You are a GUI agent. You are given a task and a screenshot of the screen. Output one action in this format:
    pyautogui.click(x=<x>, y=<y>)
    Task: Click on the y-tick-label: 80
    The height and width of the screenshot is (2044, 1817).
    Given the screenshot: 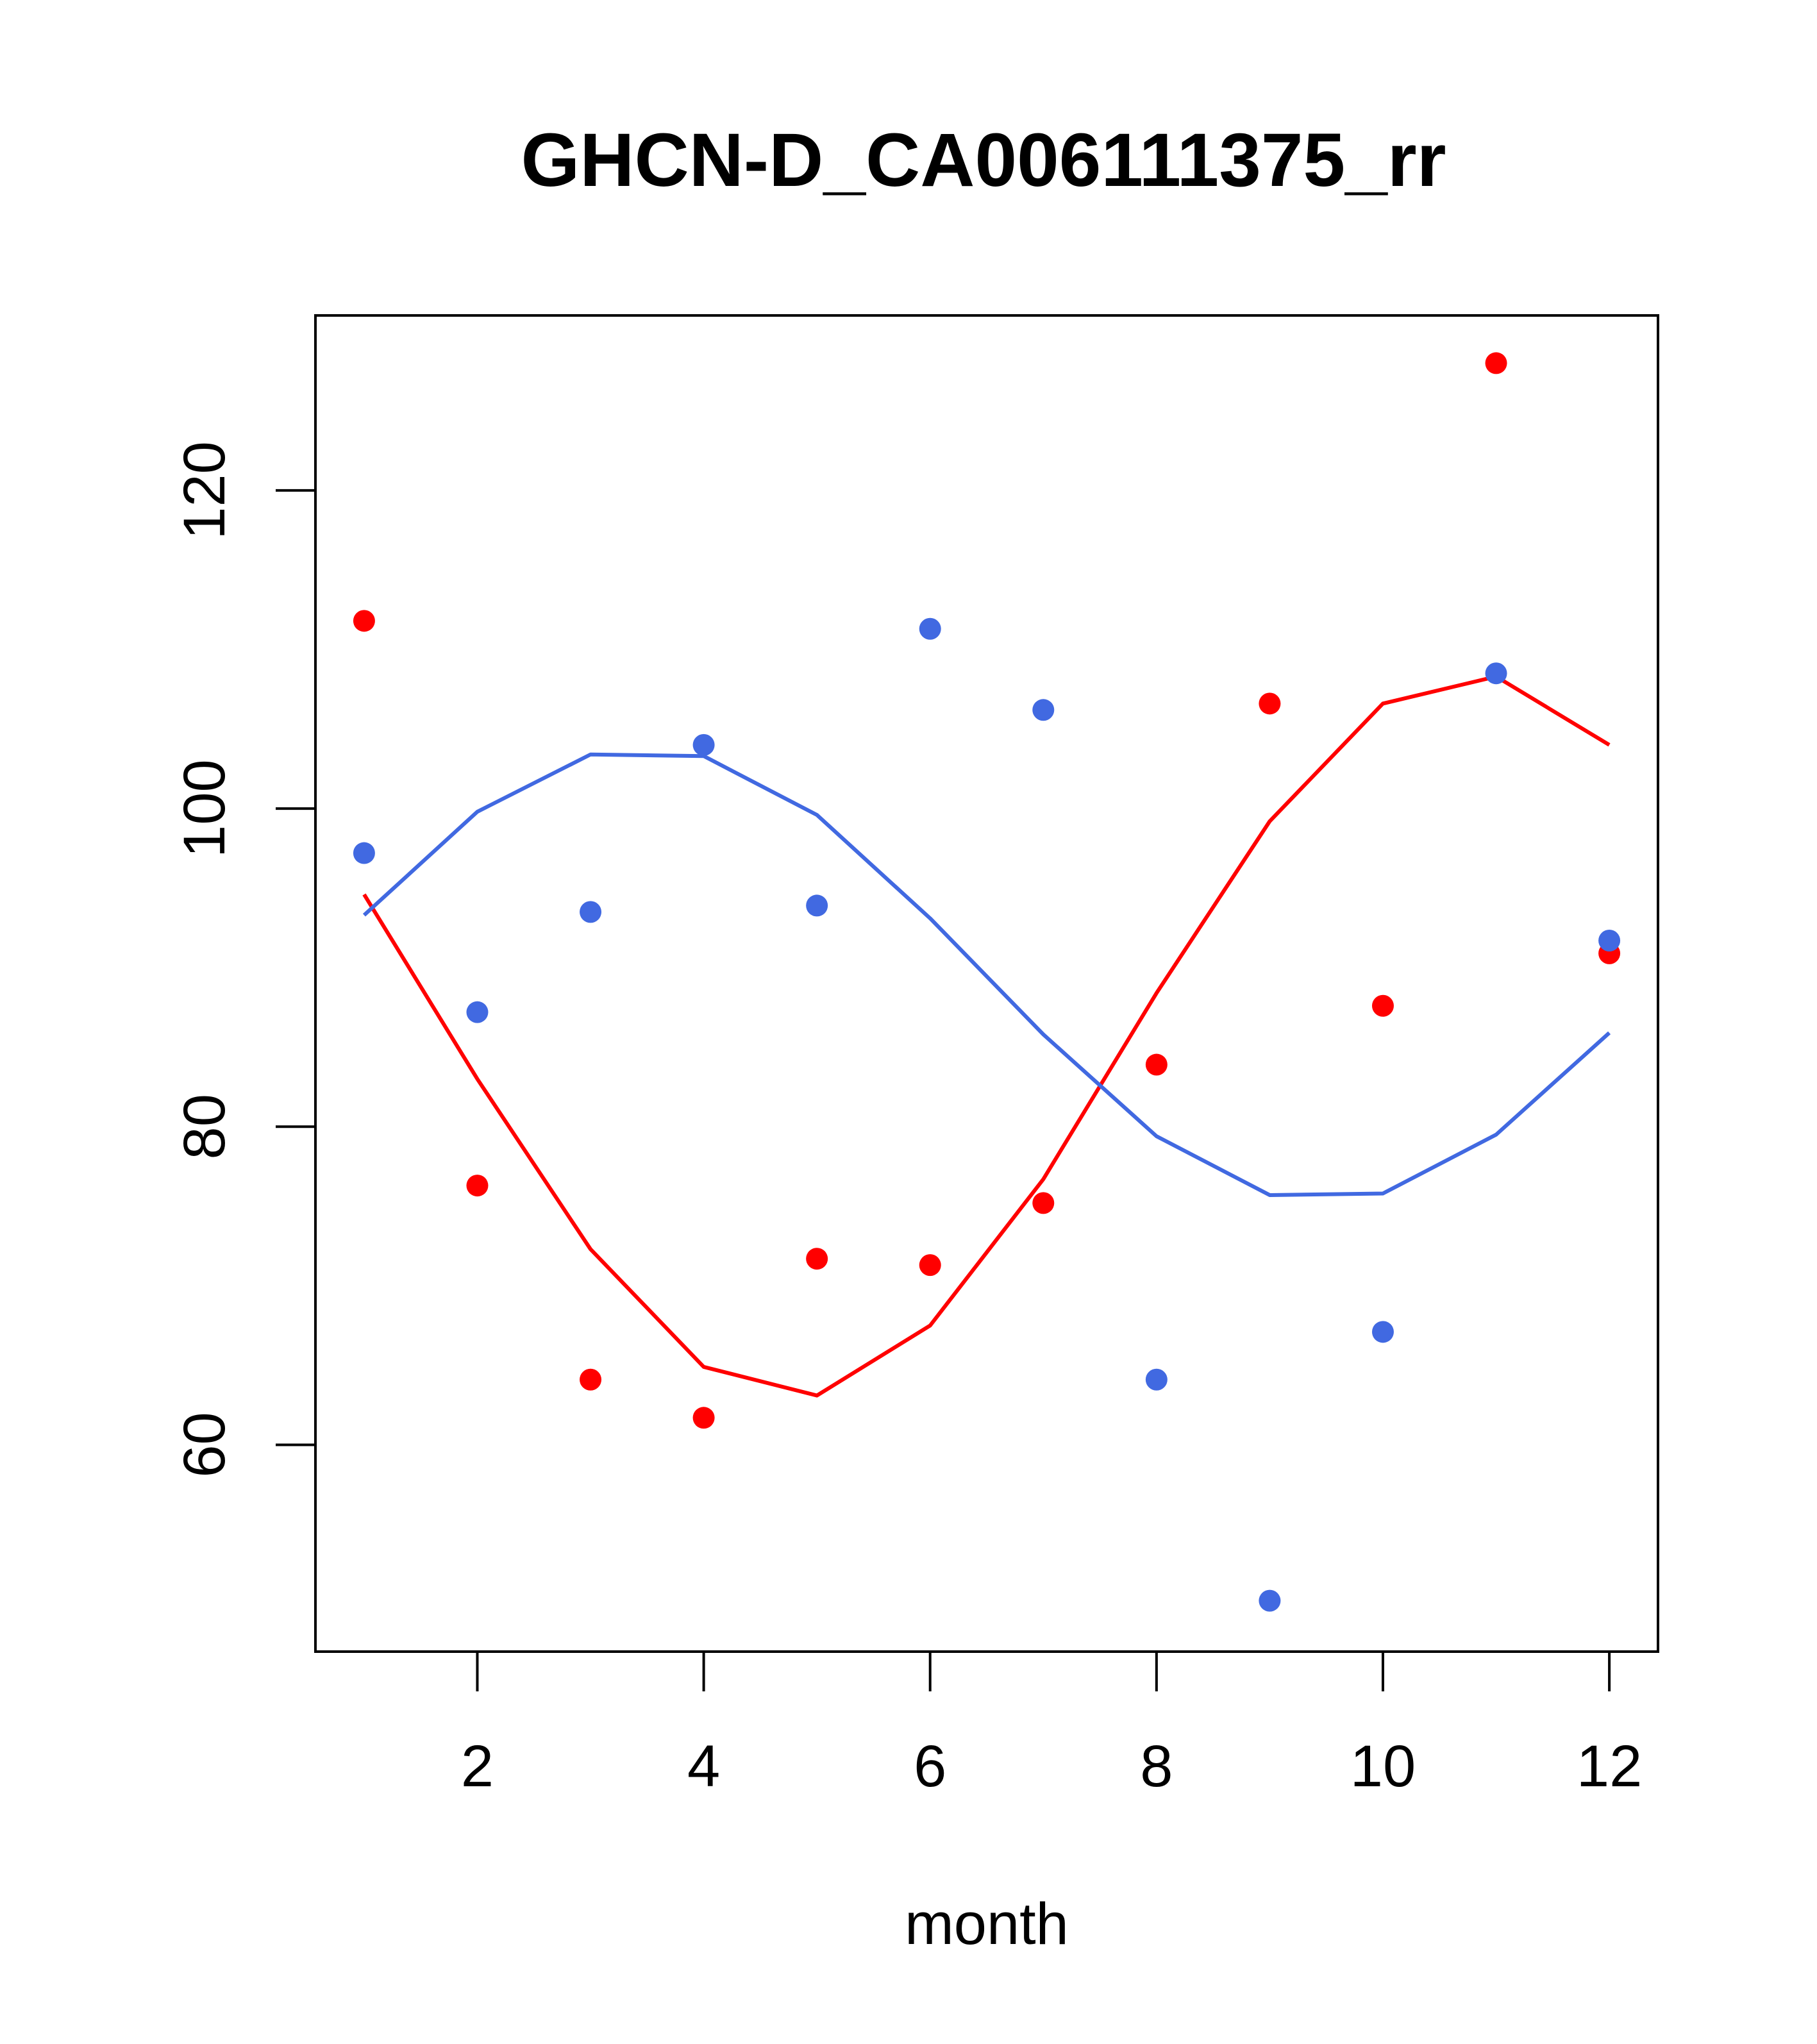 What is the action you would take?
    pyautogui.click(x=204, y=1127)
    